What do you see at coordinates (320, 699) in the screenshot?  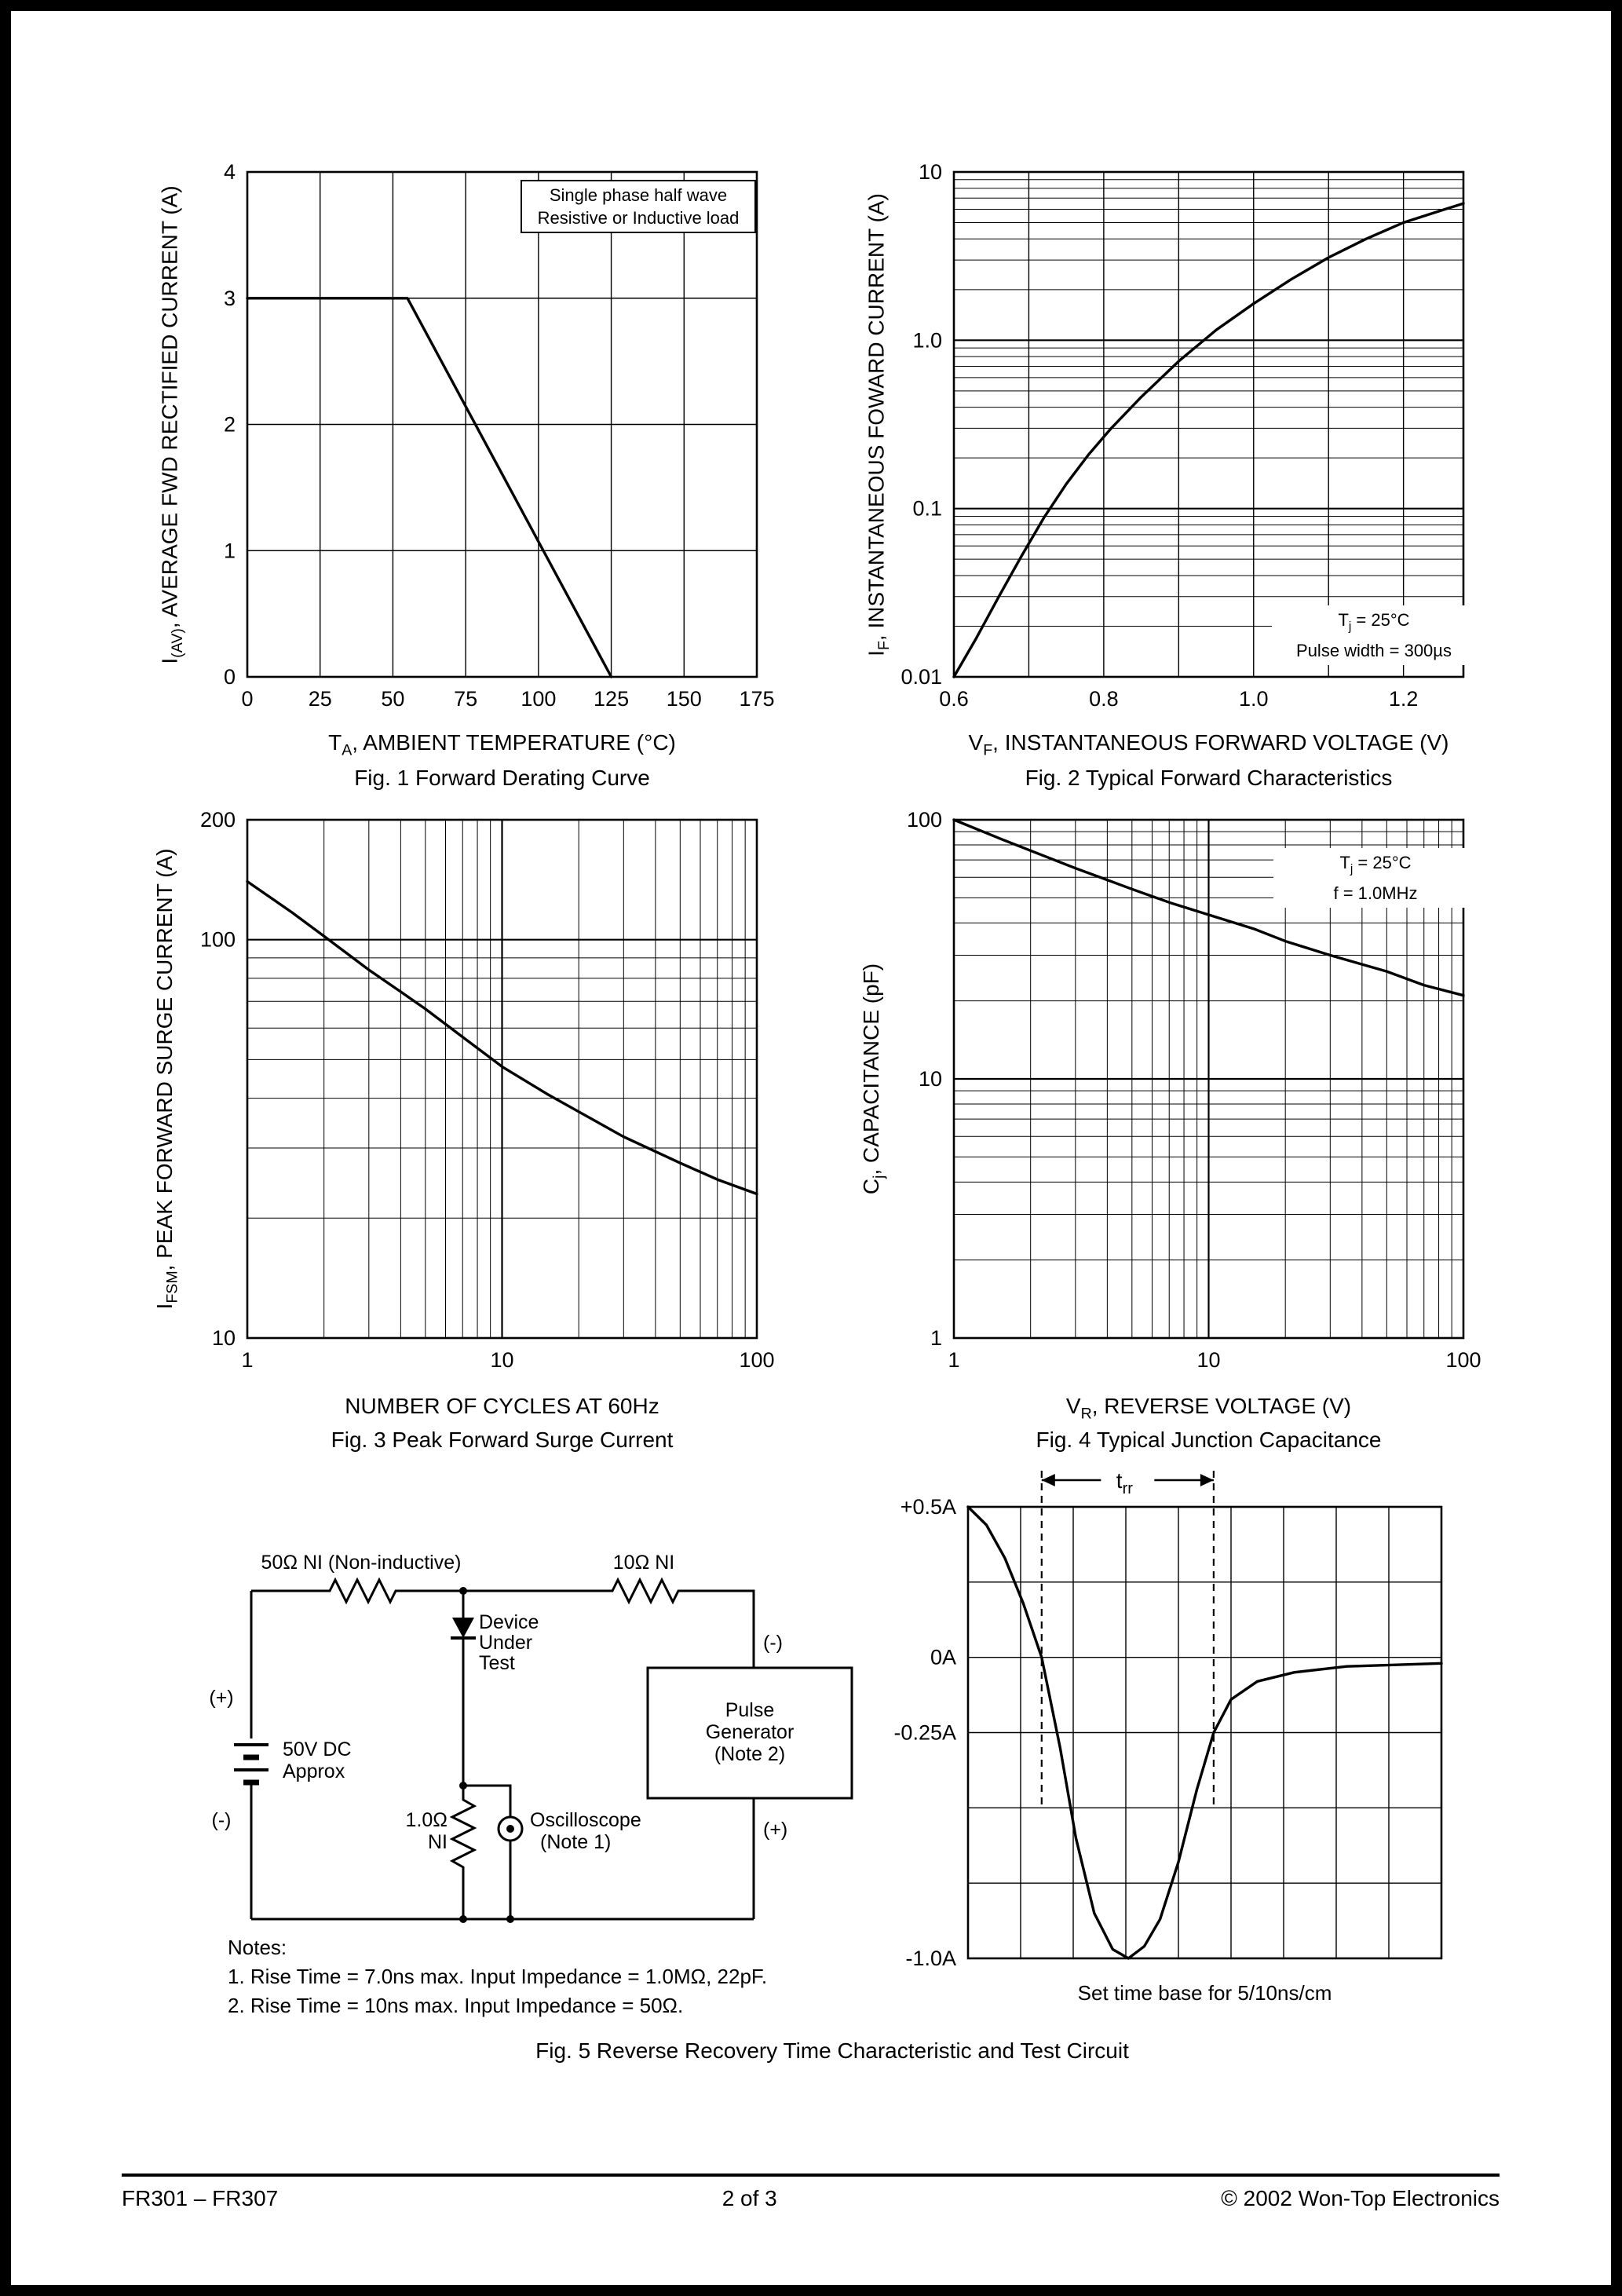 I see `svg-text: 25` at bounding box center [320, 699].